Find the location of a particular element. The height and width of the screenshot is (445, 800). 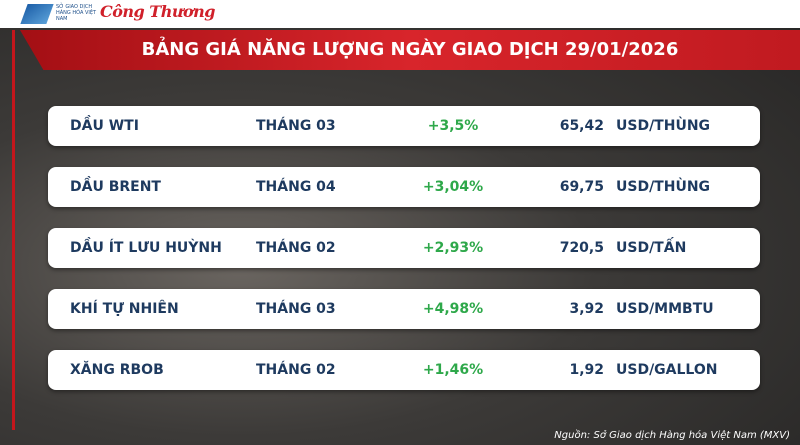

table-row: XĂNG RBOB THÁNG 02 +1,46% 1,92 USD/GALLON is located at coordinates (404, 370).